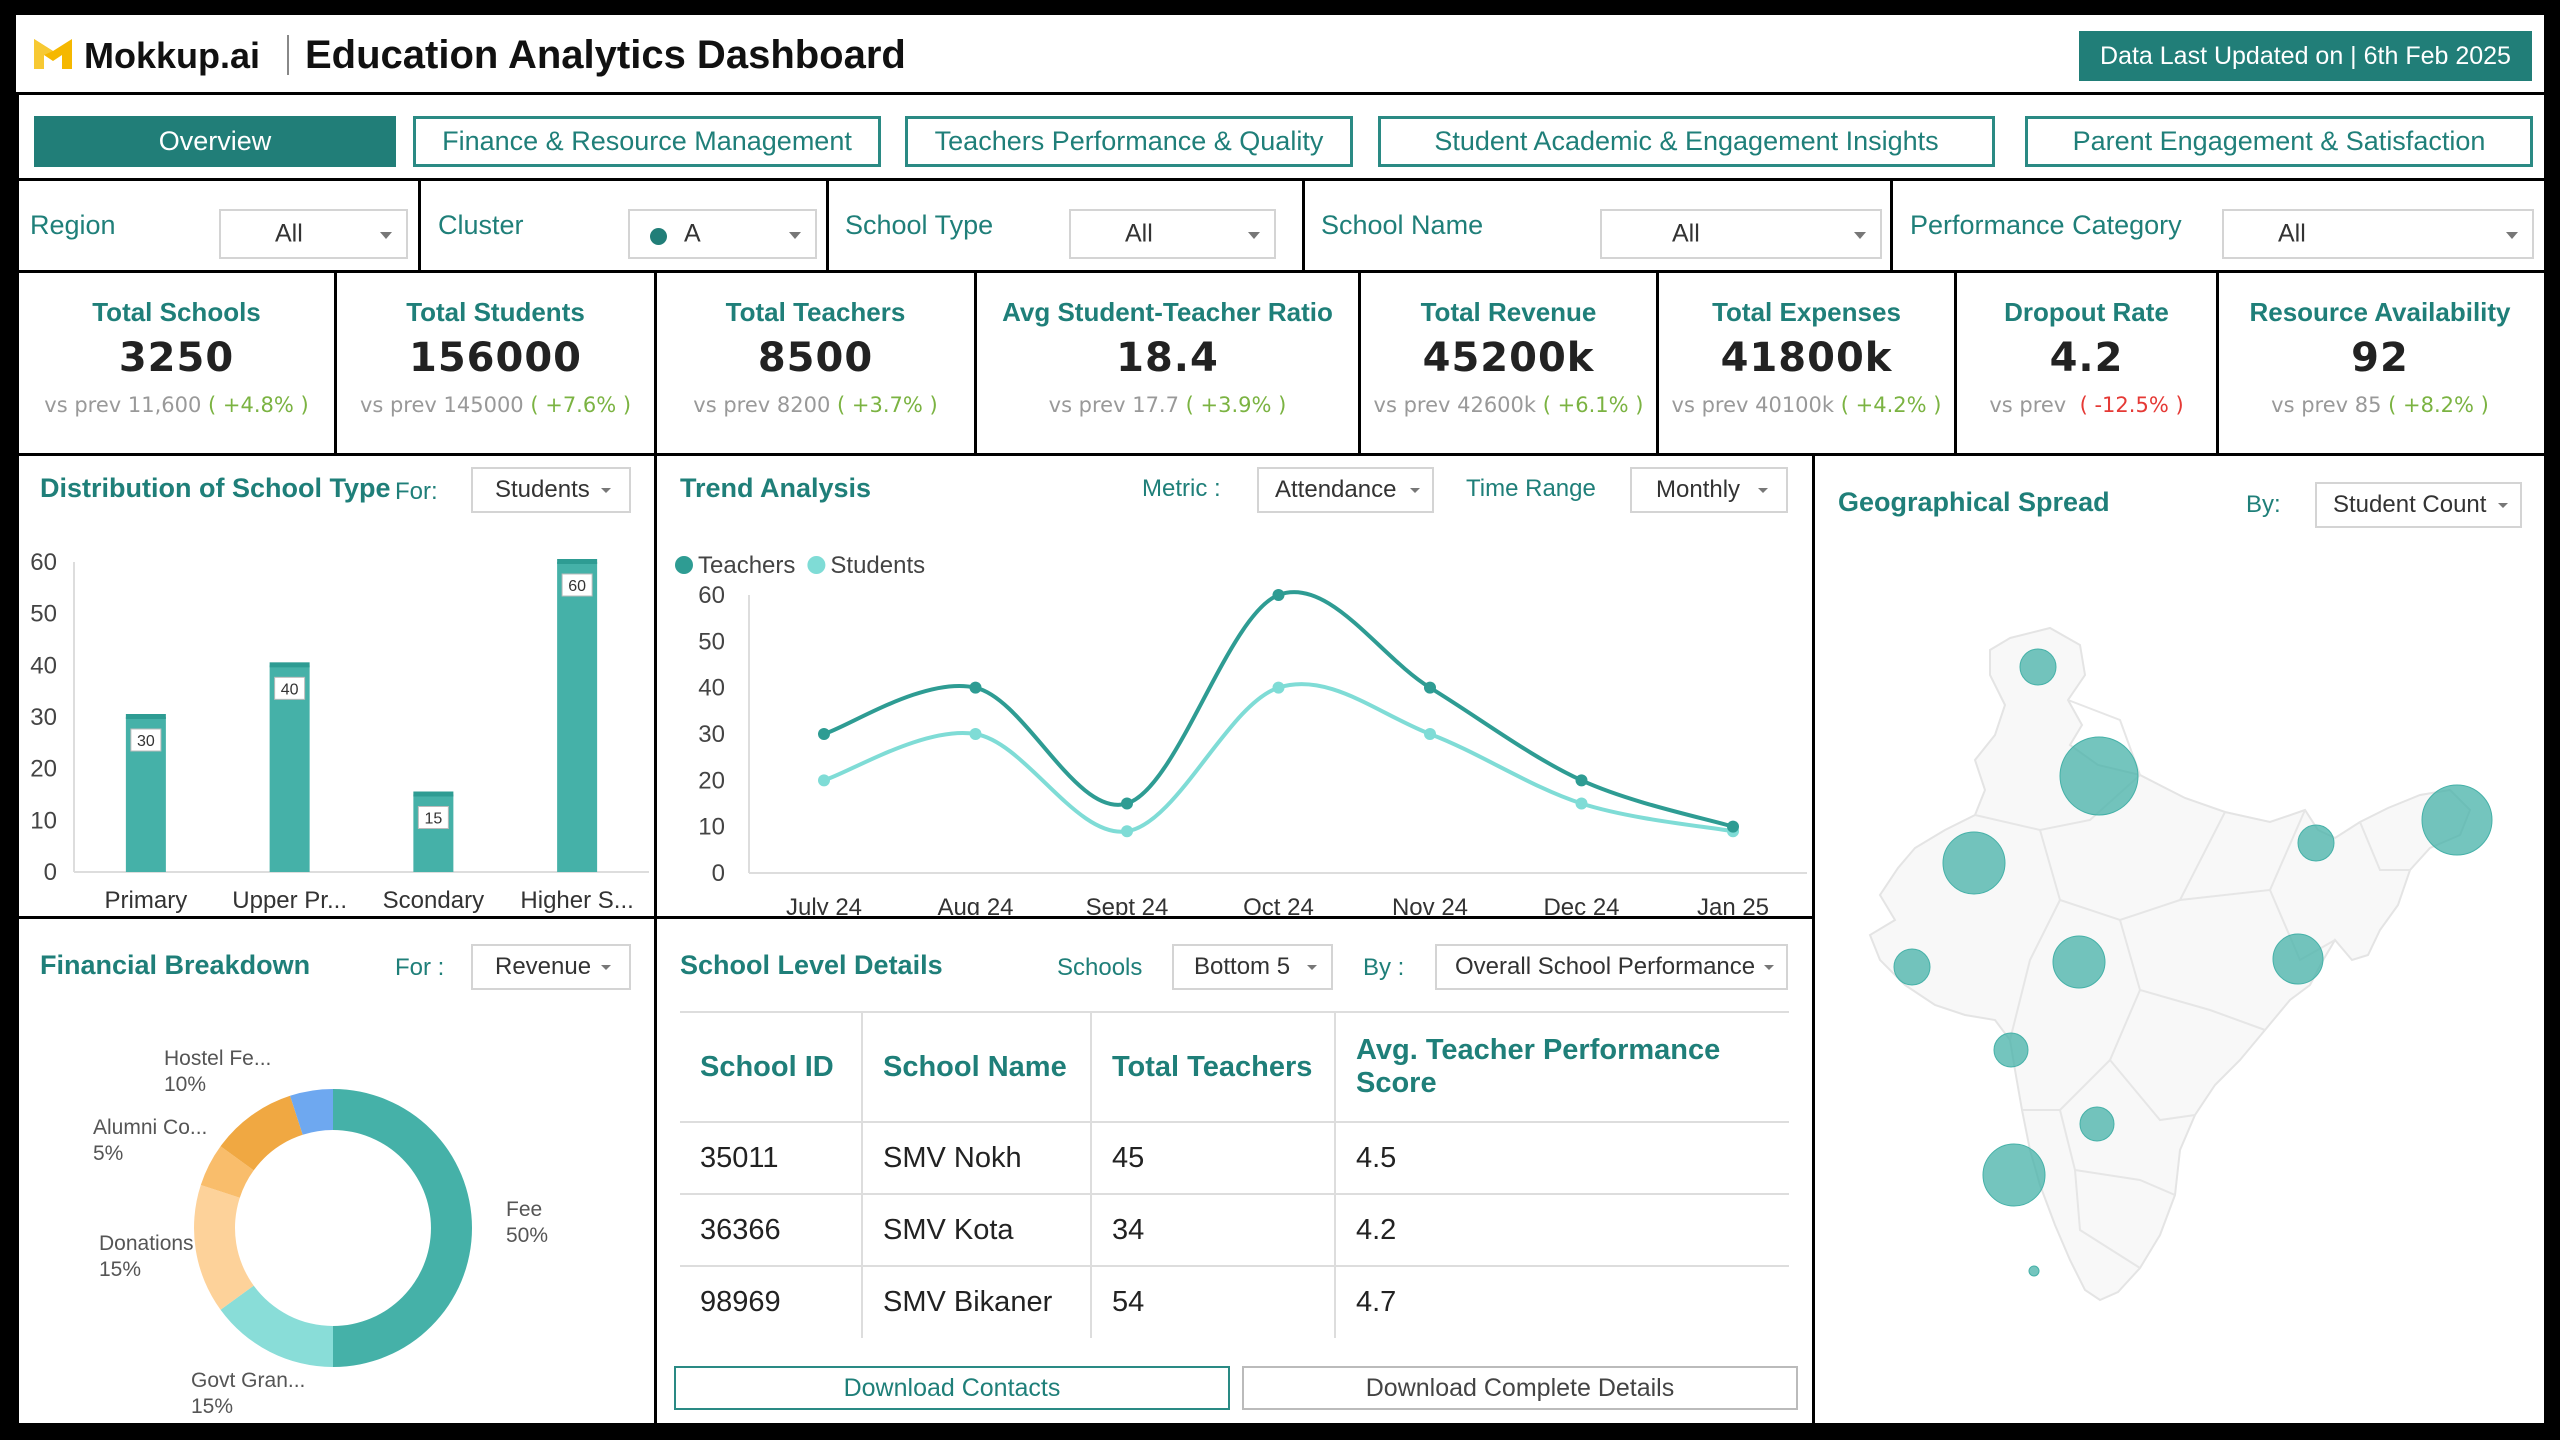 The height and width of the screenshot is (1440, 2560). Describe the element at coordinates (146, 900) in the screenshot. I see `x-tick-label: Primary` at that location.